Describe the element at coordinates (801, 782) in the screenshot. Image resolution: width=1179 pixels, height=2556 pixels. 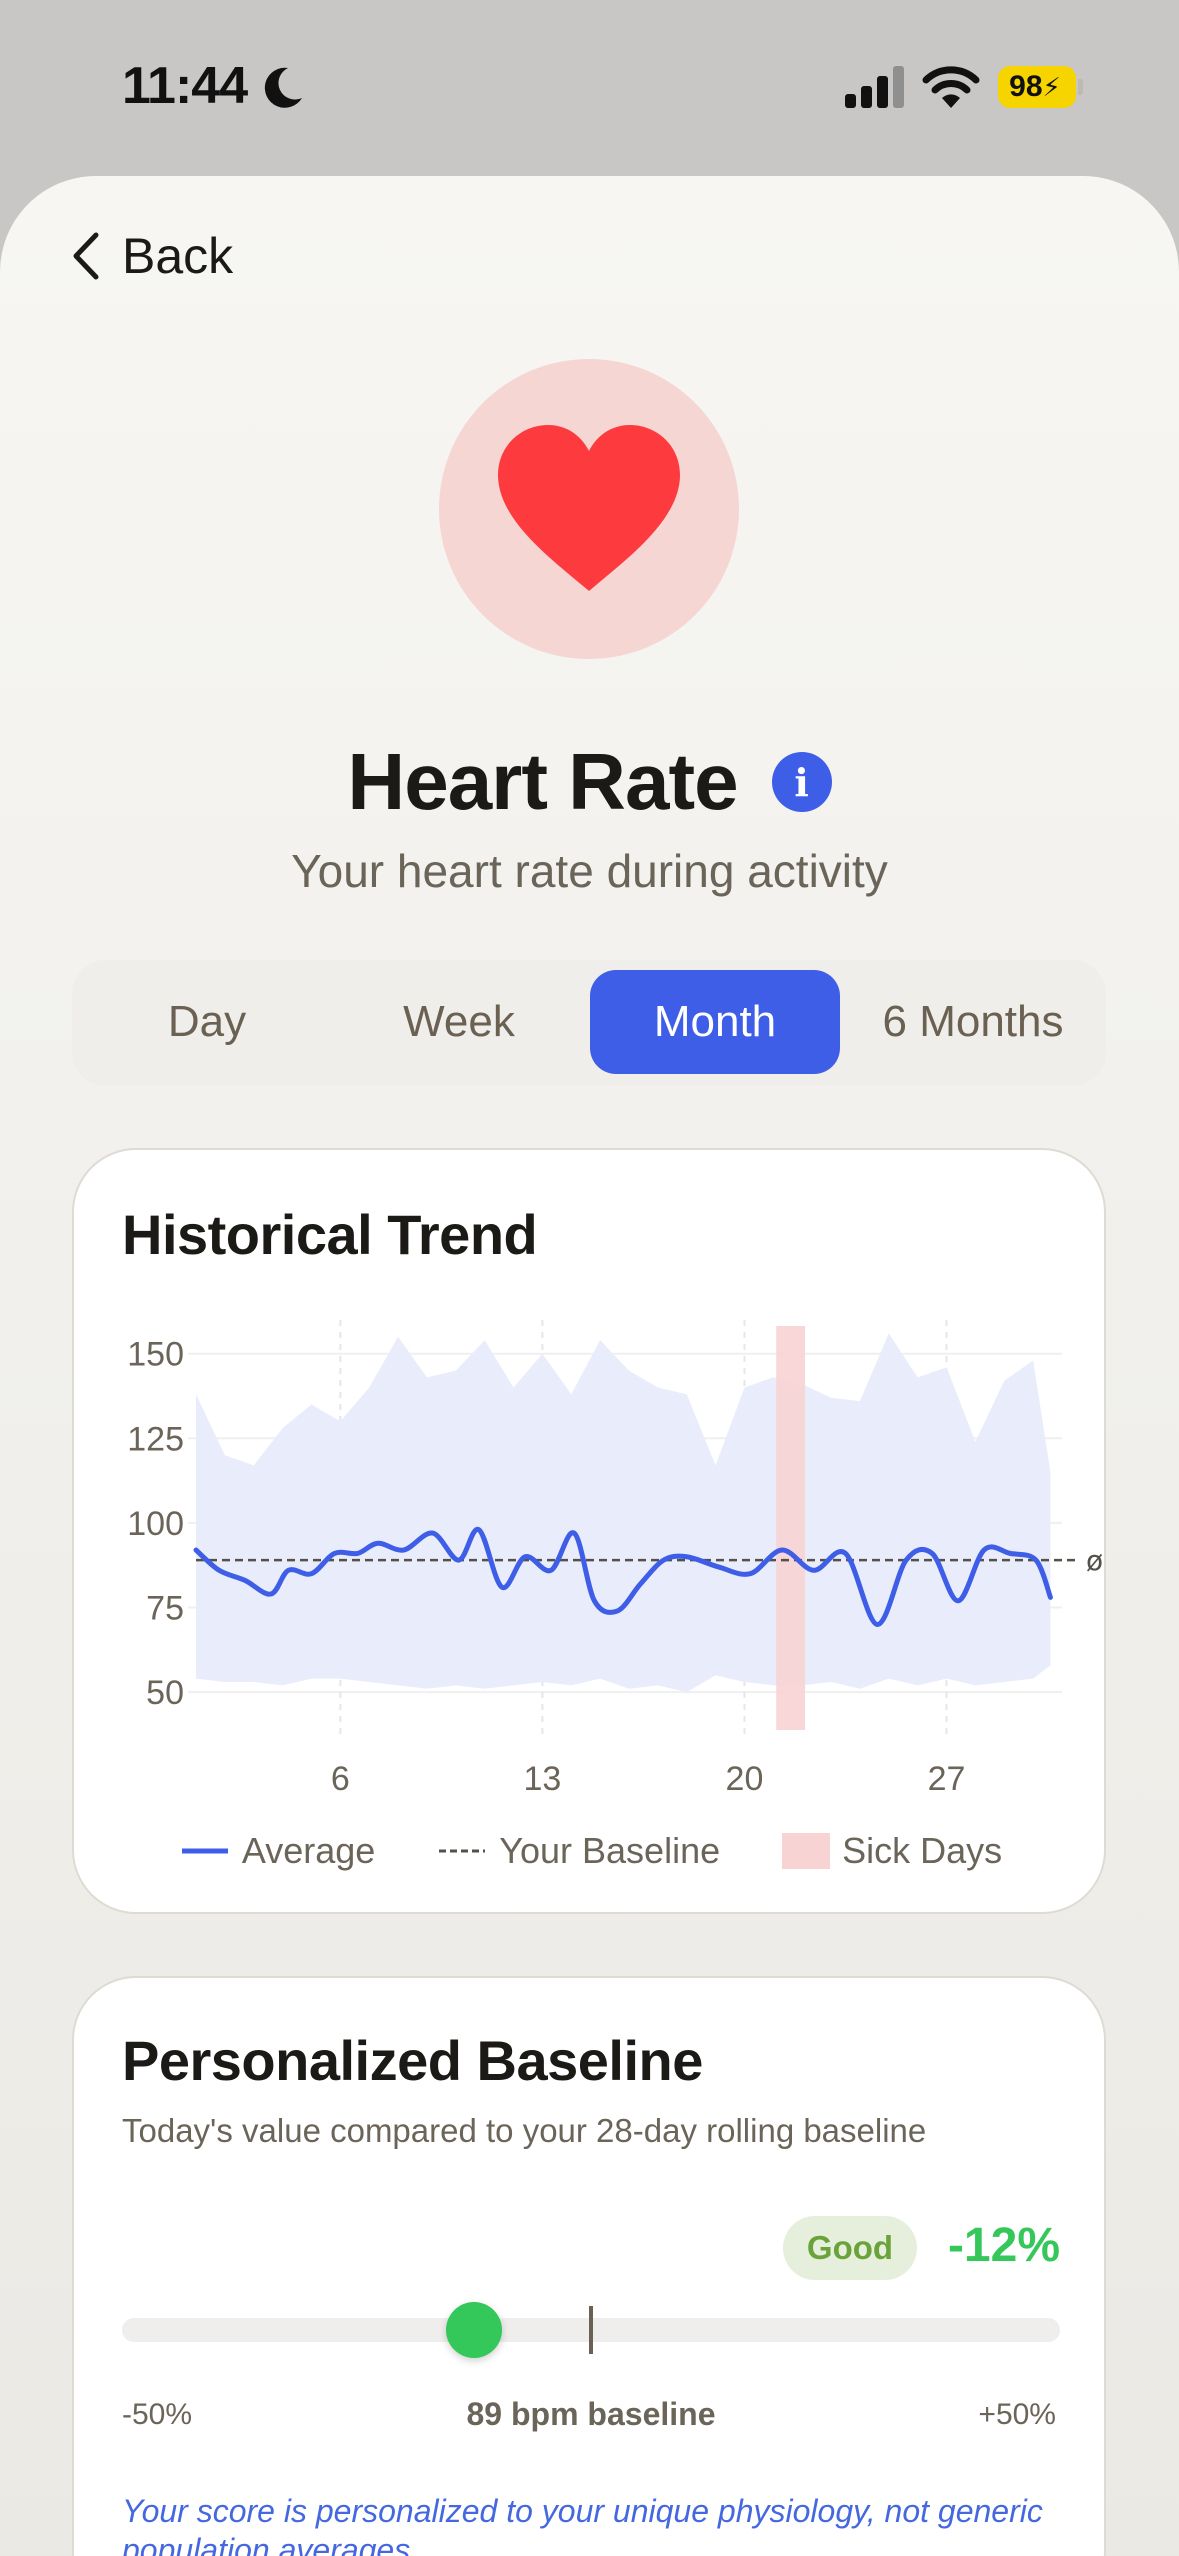
I see `info-icon: i` at that location.